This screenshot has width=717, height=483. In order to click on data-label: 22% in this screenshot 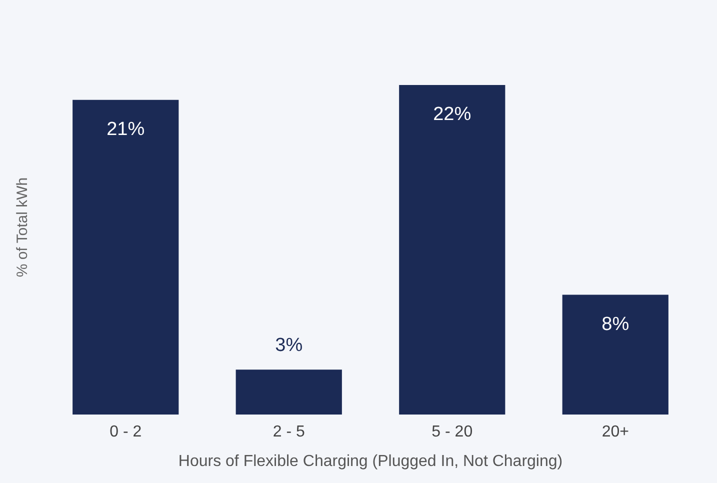, I will do `click(452, 115)`.